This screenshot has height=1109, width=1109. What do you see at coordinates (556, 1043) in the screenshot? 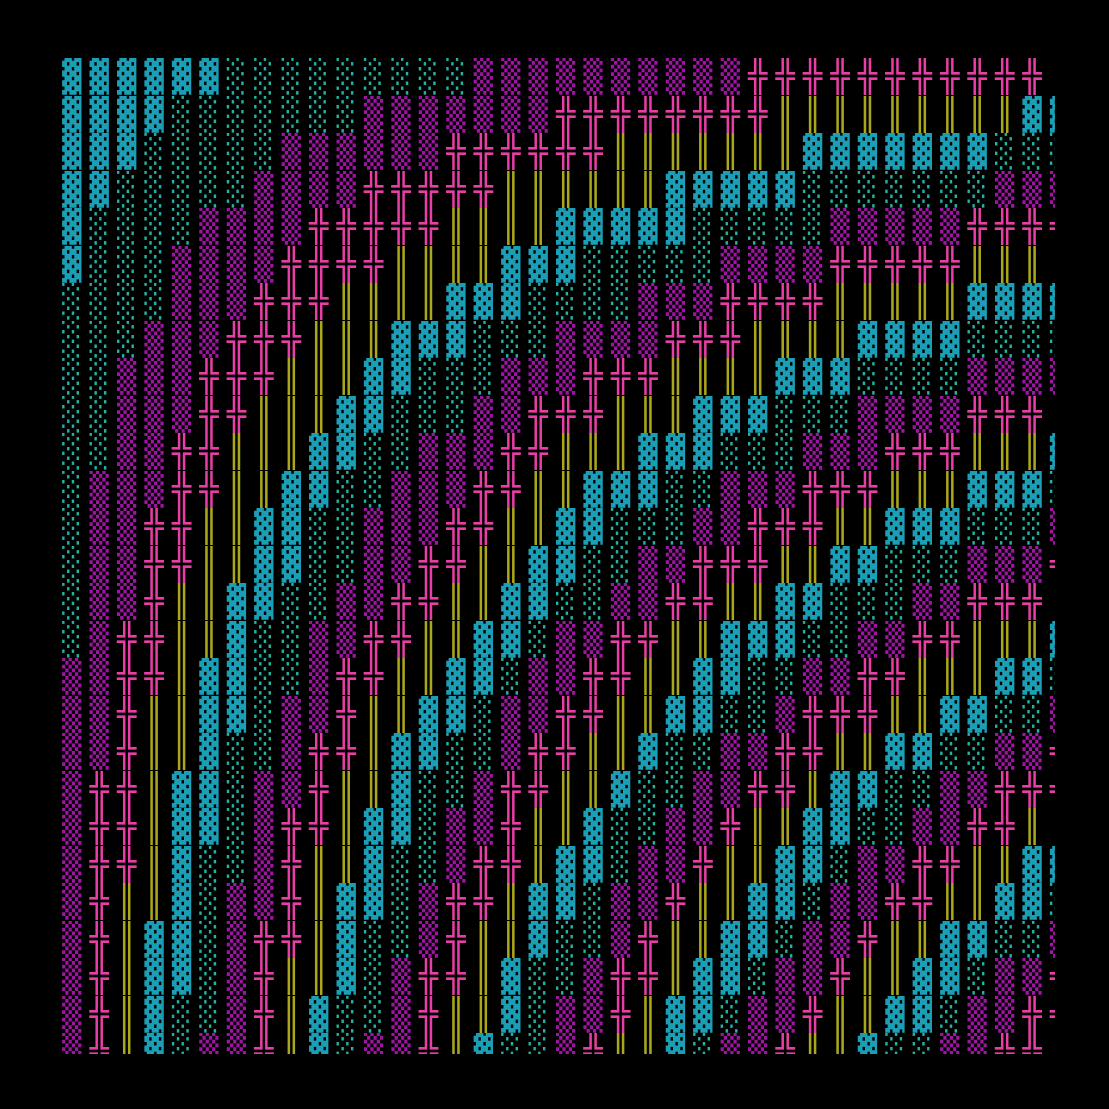
I see `art-row: ▒╬║▓░▒▒╬║▓░▒▒╬║▓░░▒╬║║▓░▒▒╬║║▓░░▒▒╬╬║` at bounding box center [556, 1043].